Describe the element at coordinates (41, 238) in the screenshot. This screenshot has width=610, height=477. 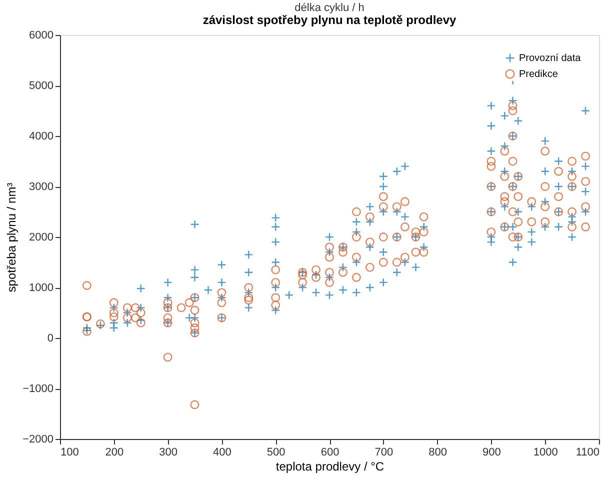
I see `y-tick-label: 2000` at that location.